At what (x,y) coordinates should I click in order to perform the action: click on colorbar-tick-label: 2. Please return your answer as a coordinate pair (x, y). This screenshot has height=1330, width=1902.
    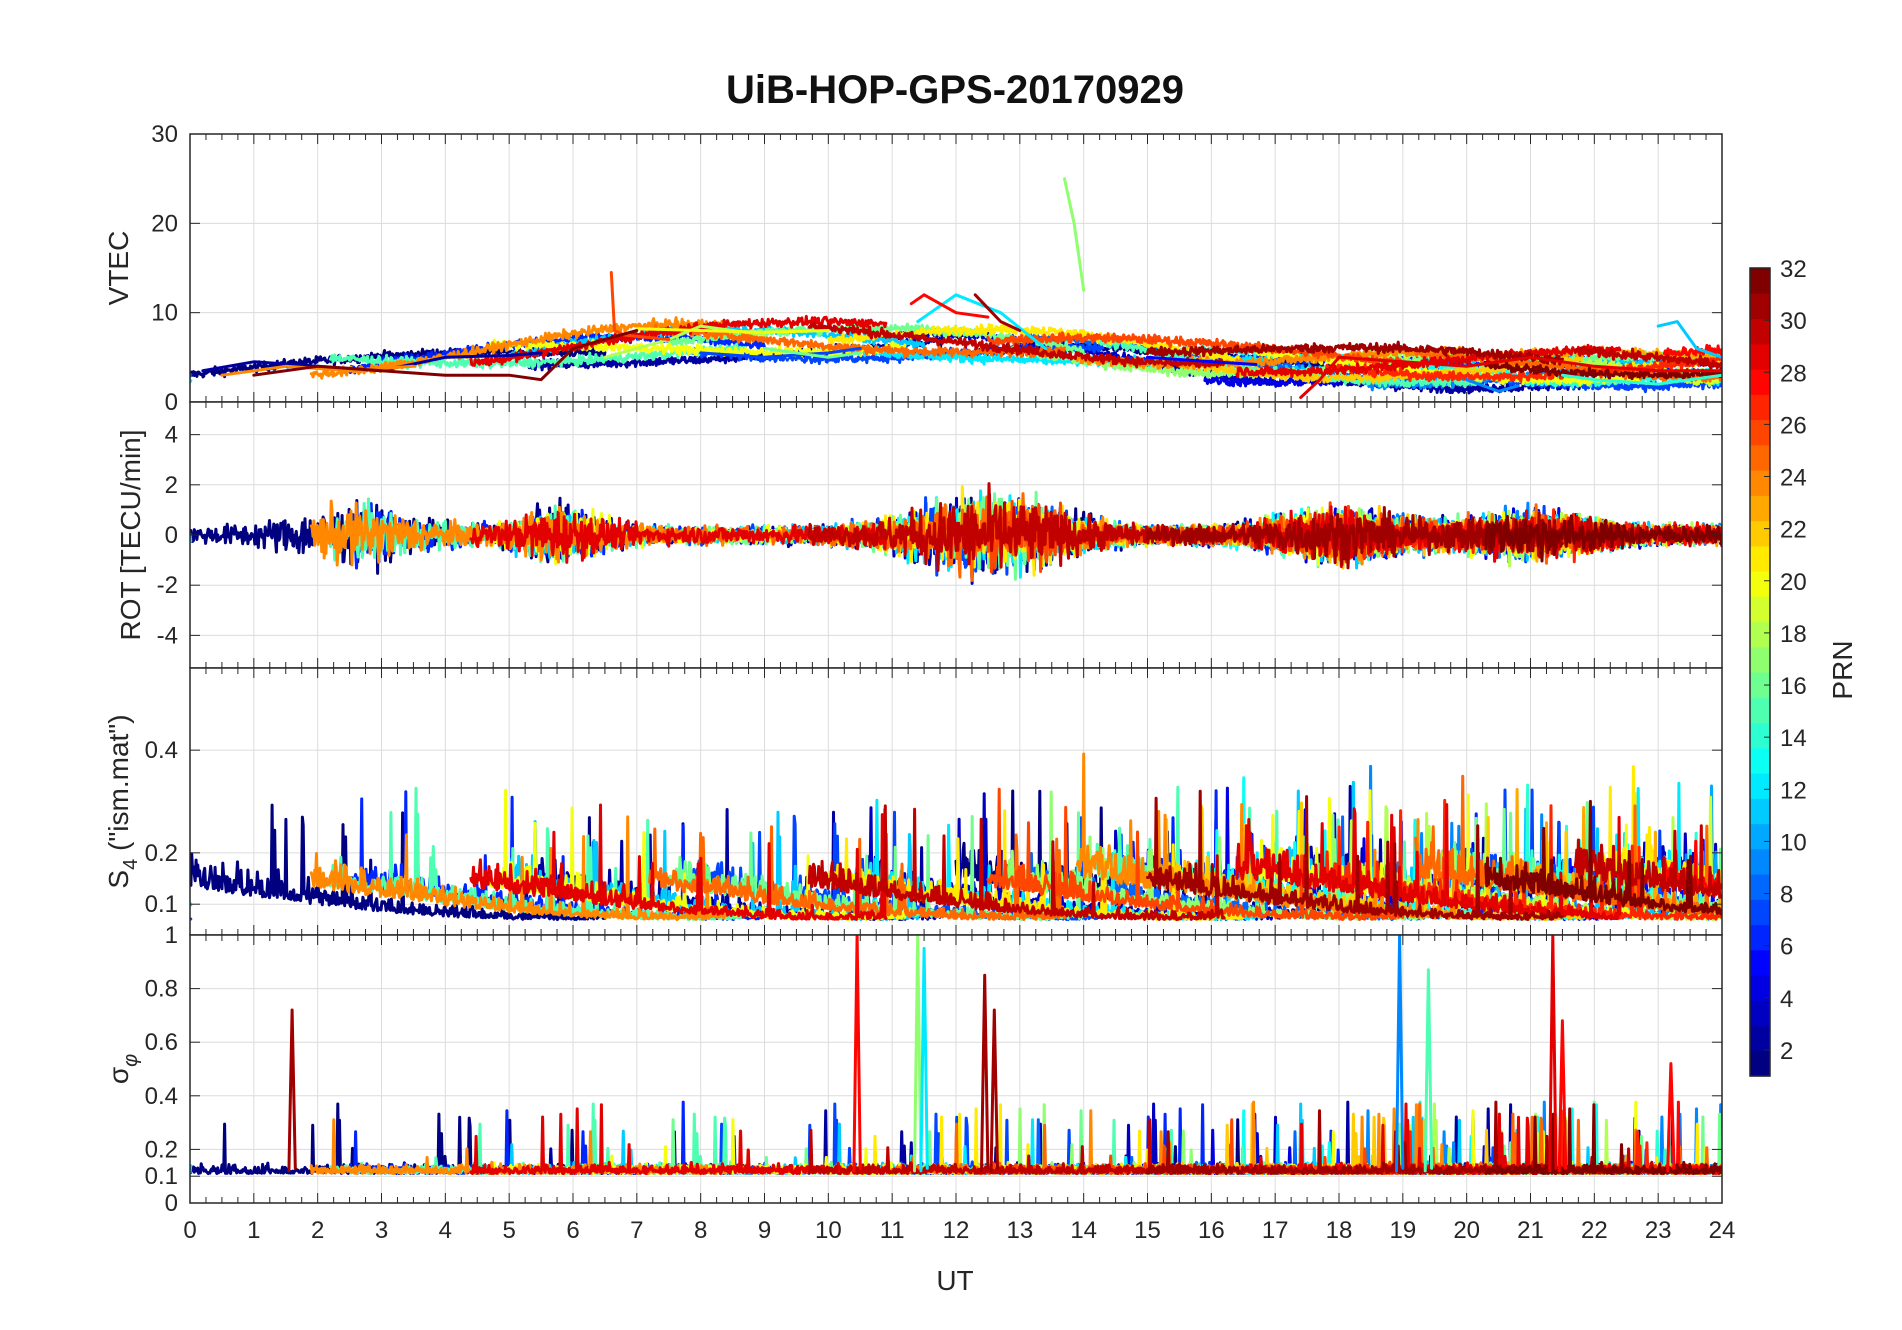
    Looking at the image, I should click on (1786, 1051).